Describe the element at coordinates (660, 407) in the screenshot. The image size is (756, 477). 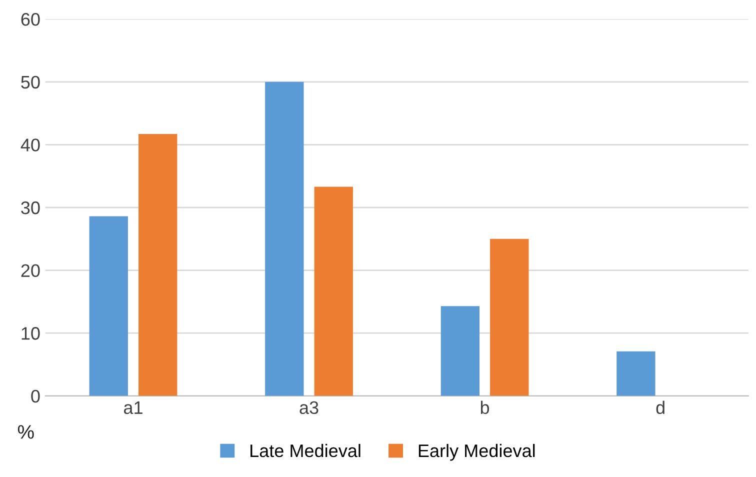
I see `x-tick-label: d` at that location.